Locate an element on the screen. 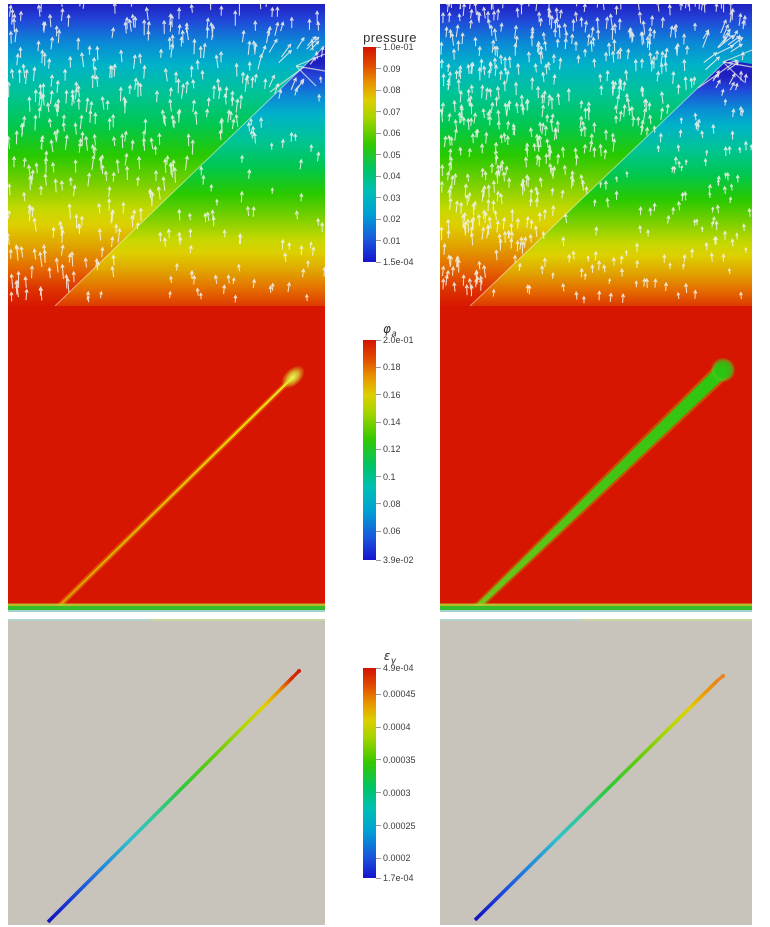 This screenshot has width=770, height=927. phi-a-field-right-panel is located at coordinates (596, 459).